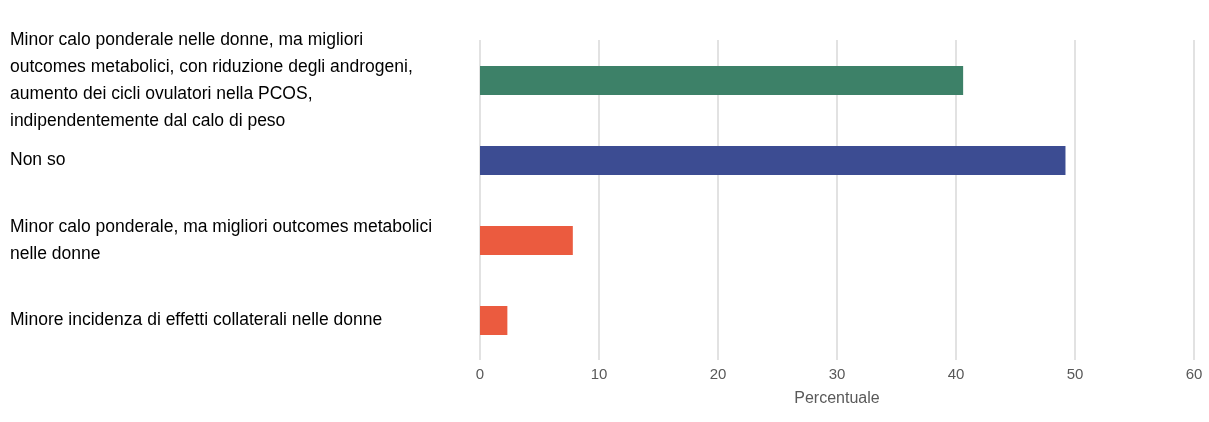 The width and height of the screenshot is (1209, 422). Describe the element at coordinates (221, 239) in the screenshot. I see `y-tick-label: Minor calo ponderale, ma migliori outcomes metabolici nelle donne` at that location.